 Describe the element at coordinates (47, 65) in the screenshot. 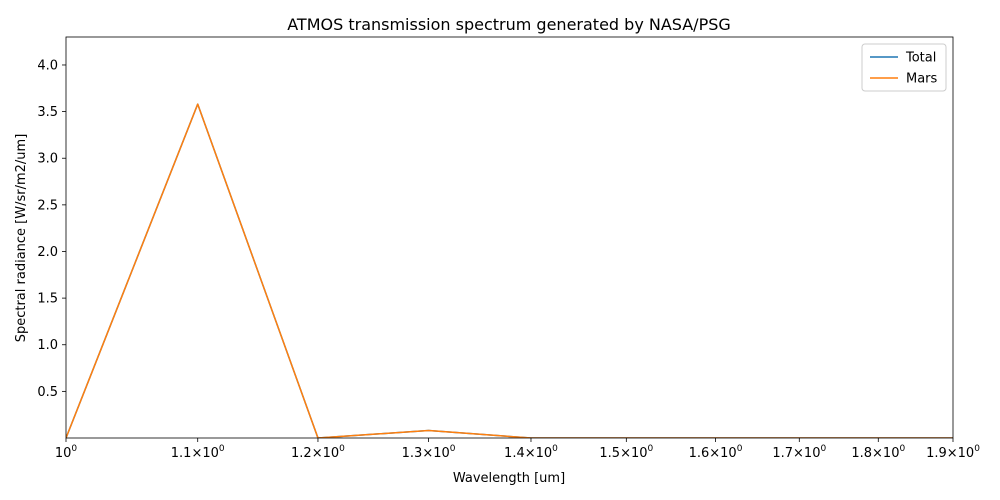

I see `y-tick-label: 4.0` at that location.